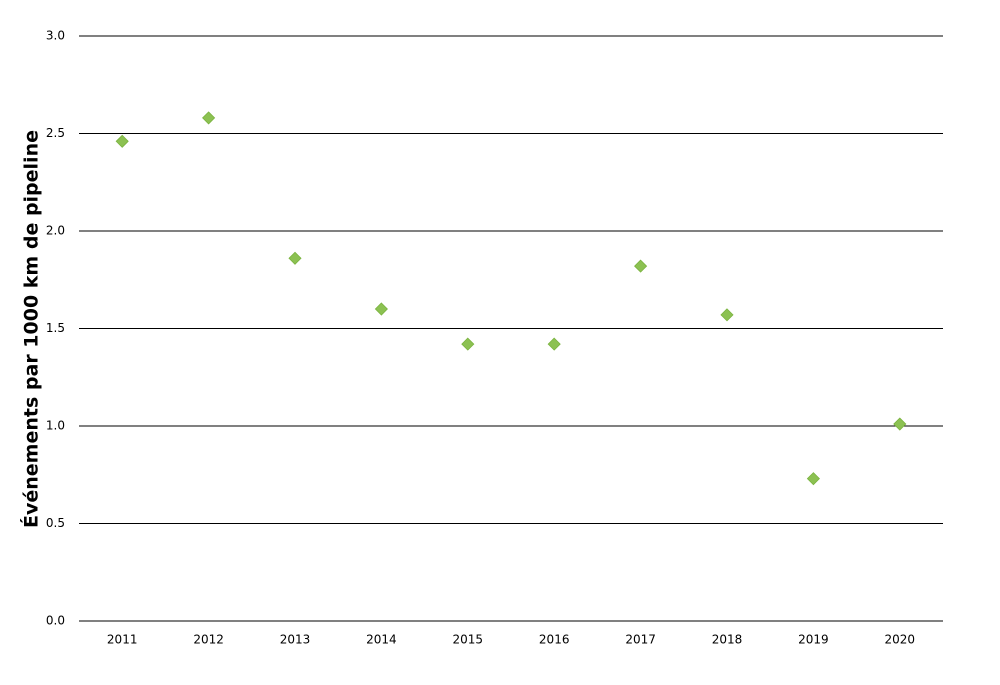 The height and width of the screenshot is (685, 1000). Describe the element at coordinates (122, 640) in the screenshot. I see `x-tick-label: 2011` at that location.